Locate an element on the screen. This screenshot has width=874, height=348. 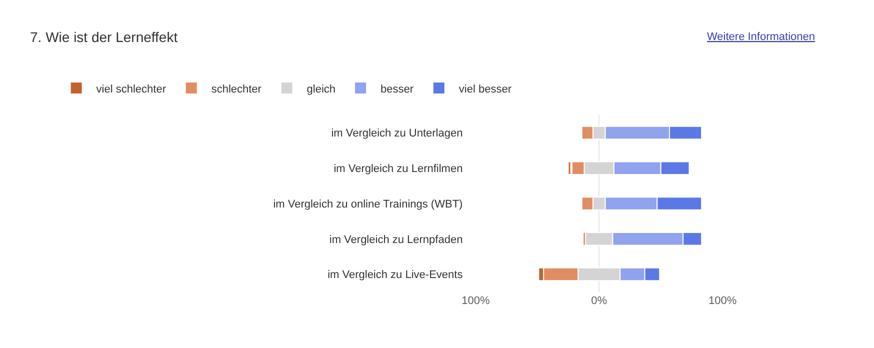
x-tick-label: 0% is located at coordinates (599, 301).